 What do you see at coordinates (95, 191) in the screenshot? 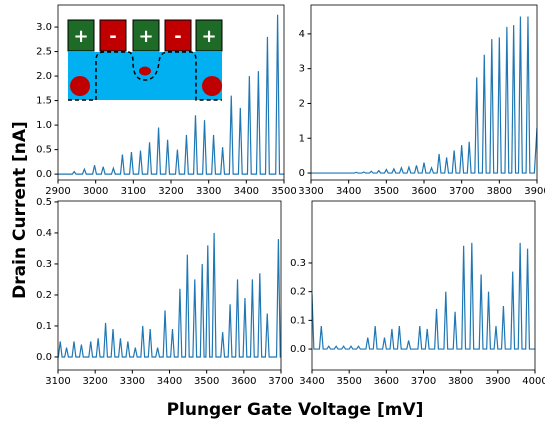
I see `x-tick-label: 3000` at bounding box center [95, 191].